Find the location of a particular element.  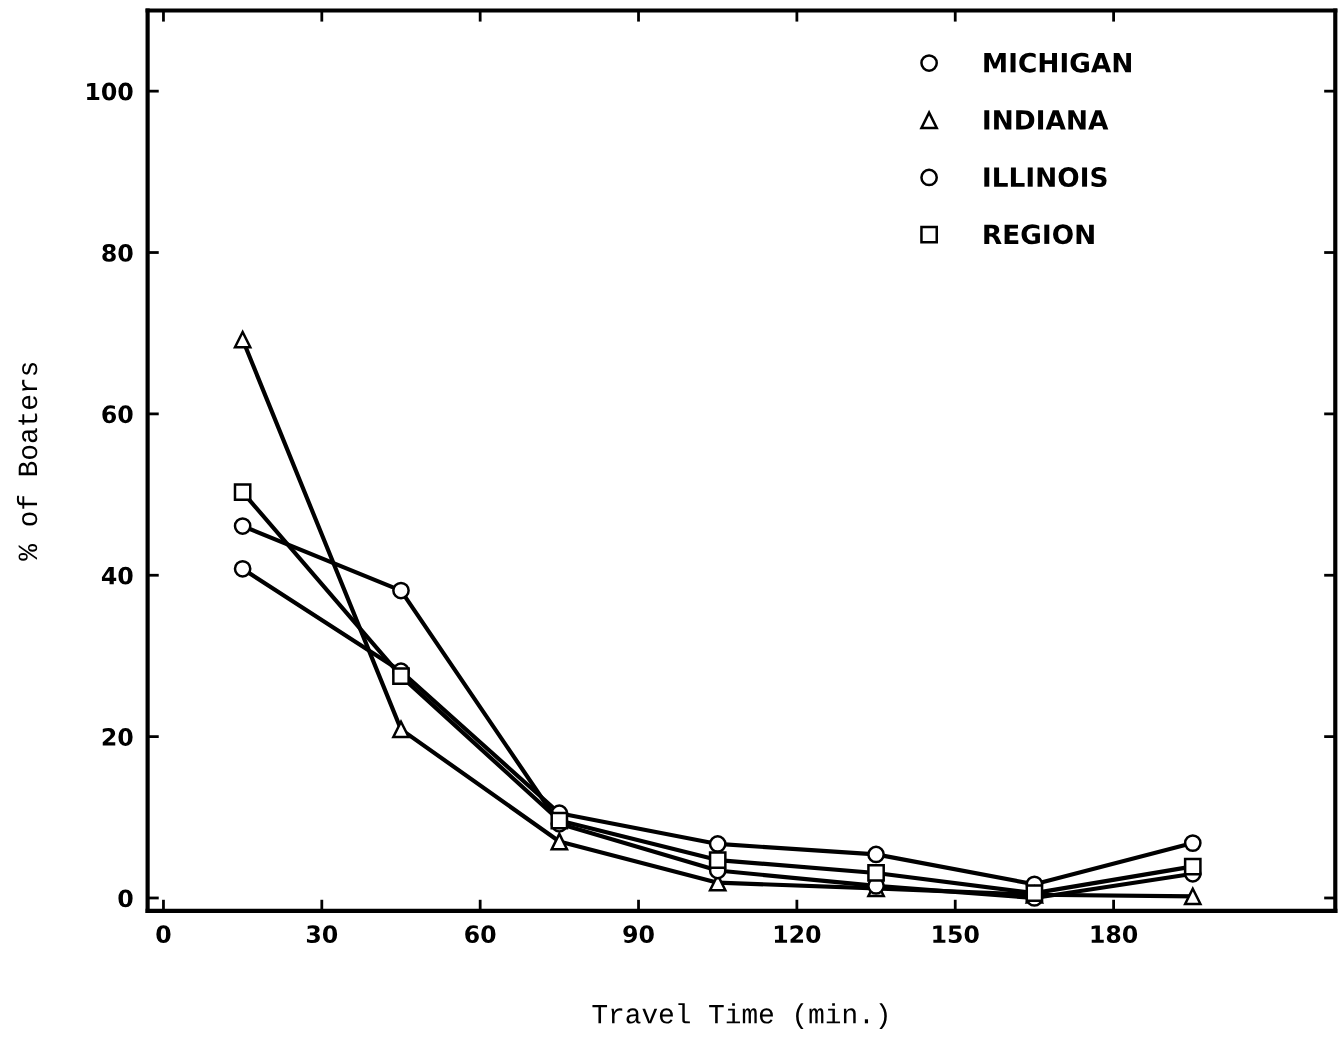

y-tick-label: 20 is located at coordinates (117, 737).